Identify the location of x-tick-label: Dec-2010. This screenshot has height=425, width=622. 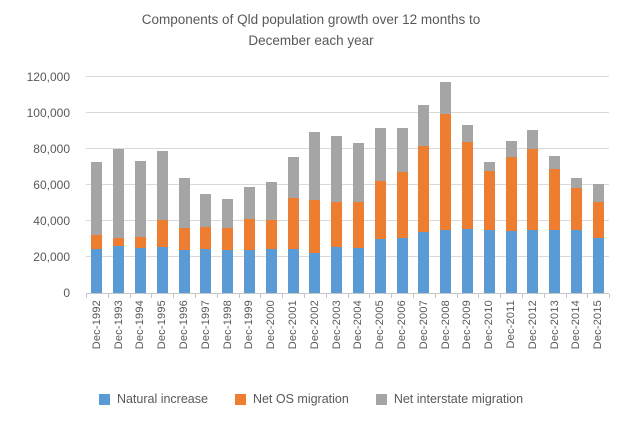
(489, 325).